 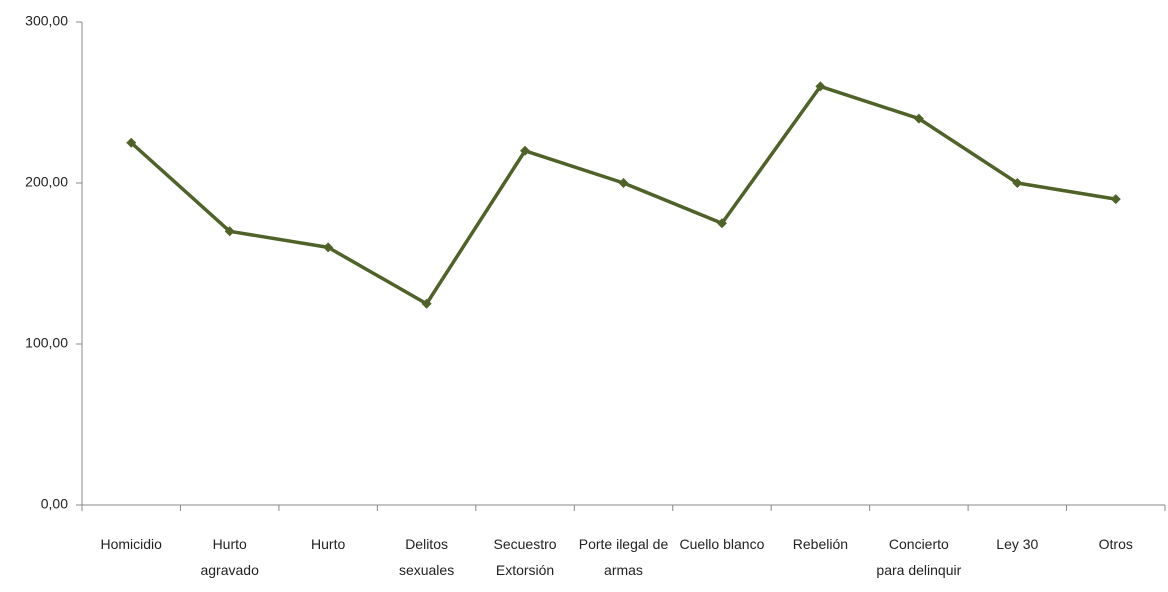 I want to click on x-tick-label: Cuello blanco, so click(x=722, y=544).